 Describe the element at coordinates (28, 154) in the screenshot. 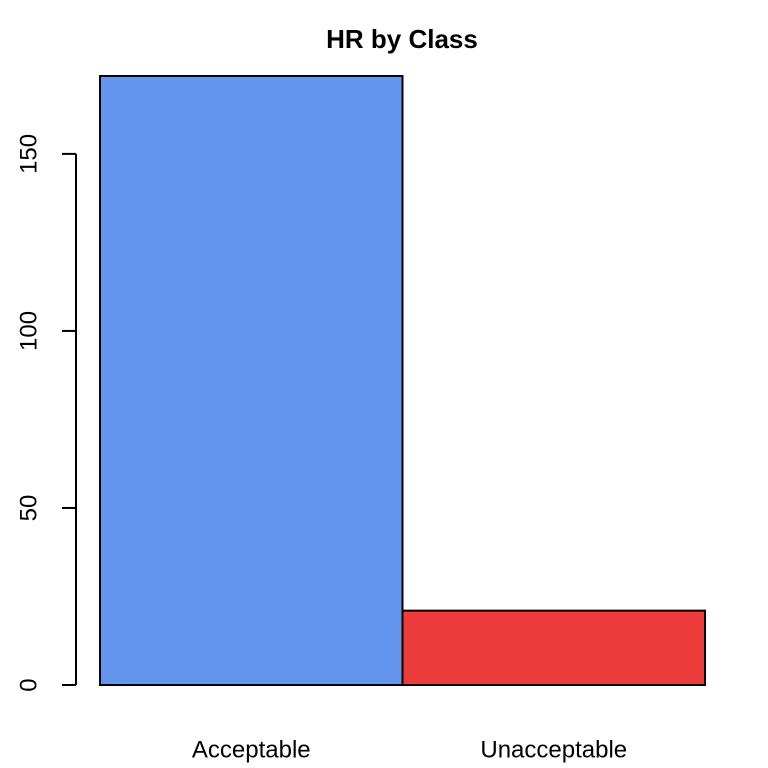

I see `y-tick-label: 150` at that location.